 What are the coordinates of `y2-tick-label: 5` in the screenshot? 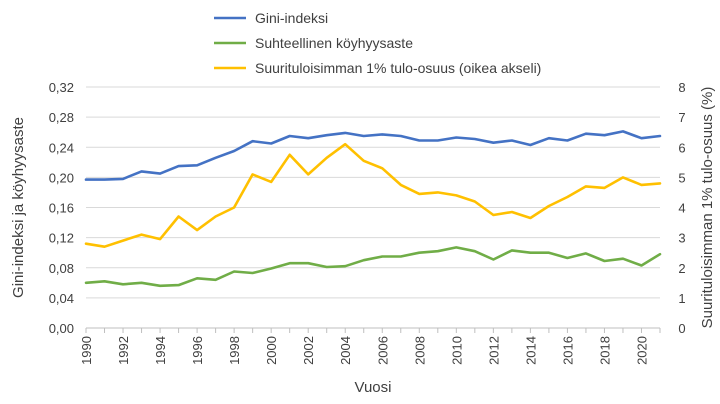 It's located at (681, 177).